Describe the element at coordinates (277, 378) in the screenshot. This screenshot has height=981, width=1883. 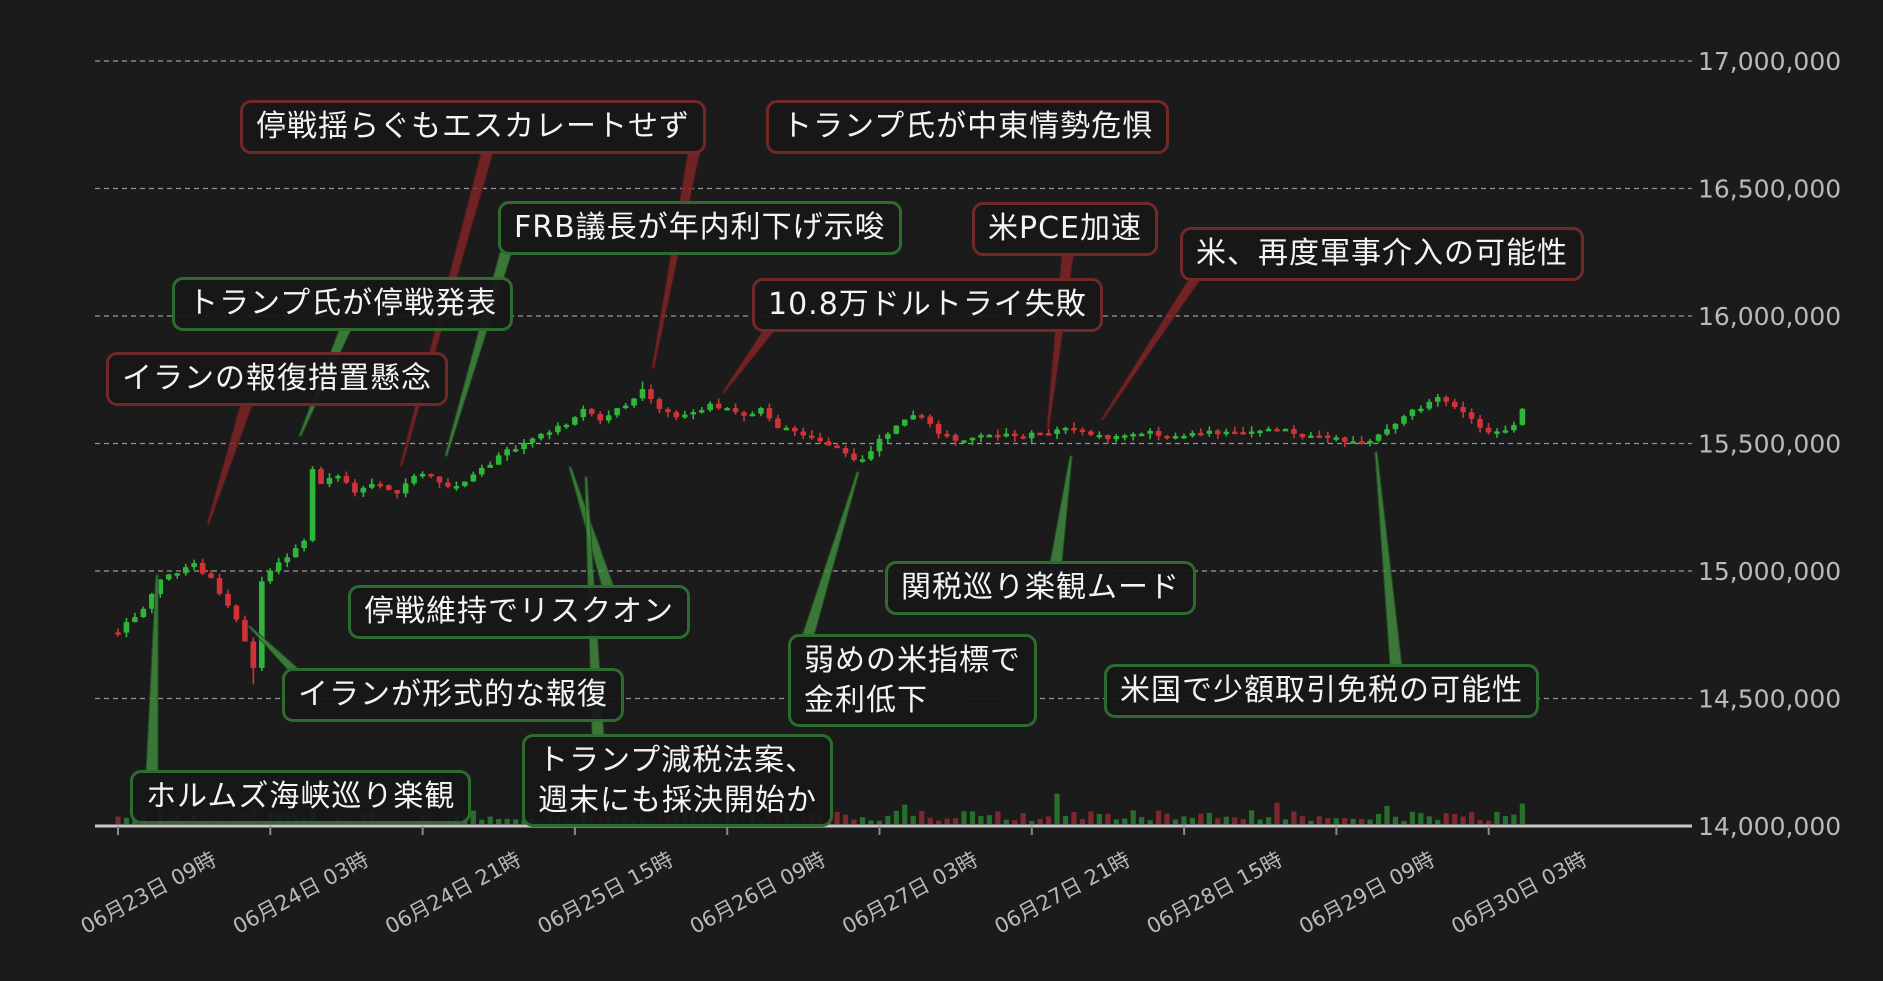
I see `annotation-text: イランの報復措置懸念` at that location.